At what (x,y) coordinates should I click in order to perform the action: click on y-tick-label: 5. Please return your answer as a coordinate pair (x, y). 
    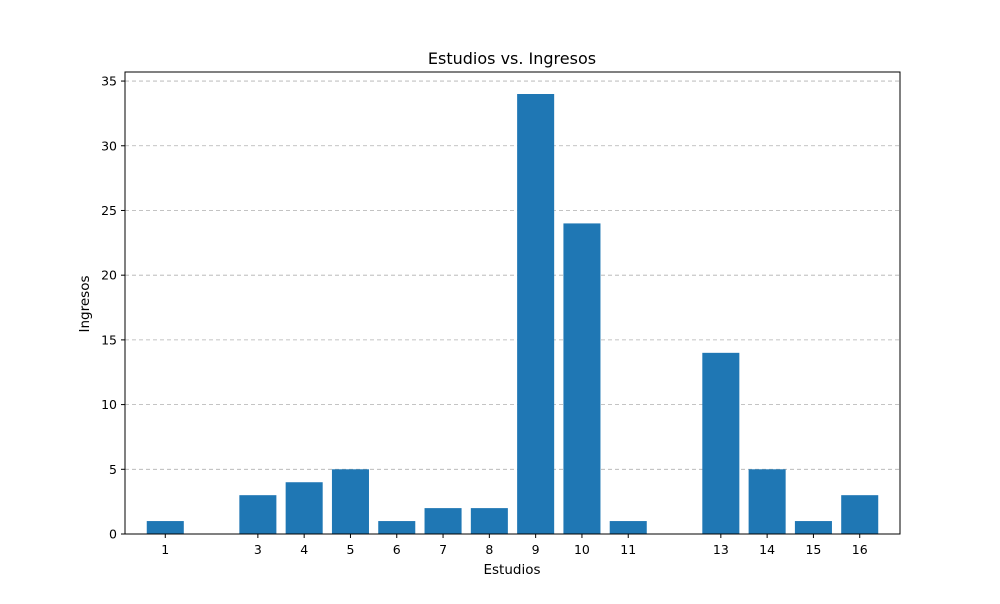
    Looking at the image, I should click on (113, 469).